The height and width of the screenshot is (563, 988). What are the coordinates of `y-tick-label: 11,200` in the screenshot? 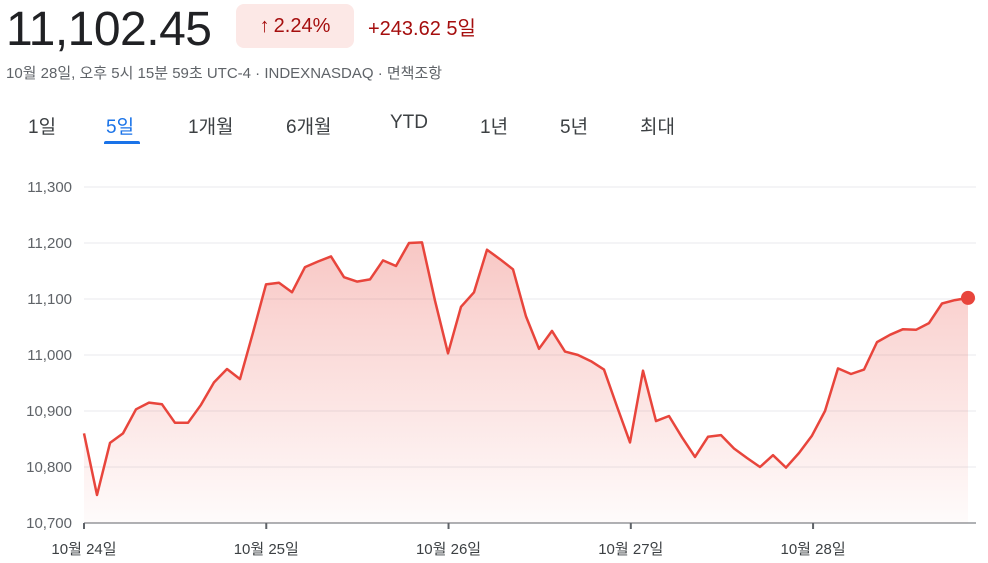 It's located at (49, 243).